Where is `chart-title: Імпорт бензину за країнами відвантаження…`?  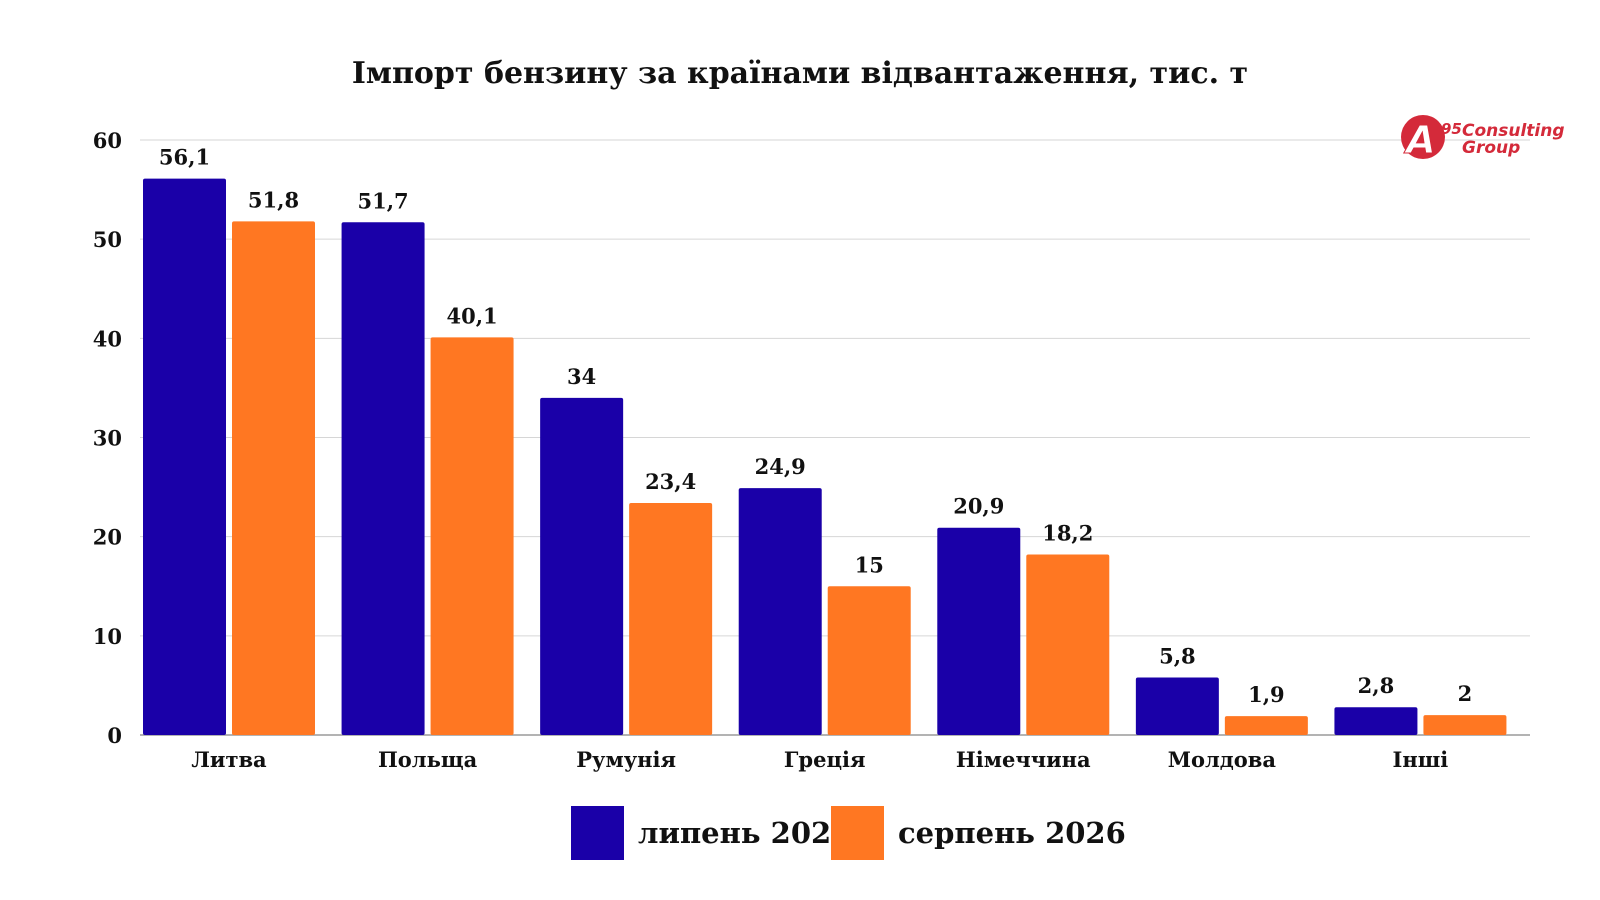 chart-title: Імпорт бензину за країнами відвантаження… is located at coordinates (800, 73).